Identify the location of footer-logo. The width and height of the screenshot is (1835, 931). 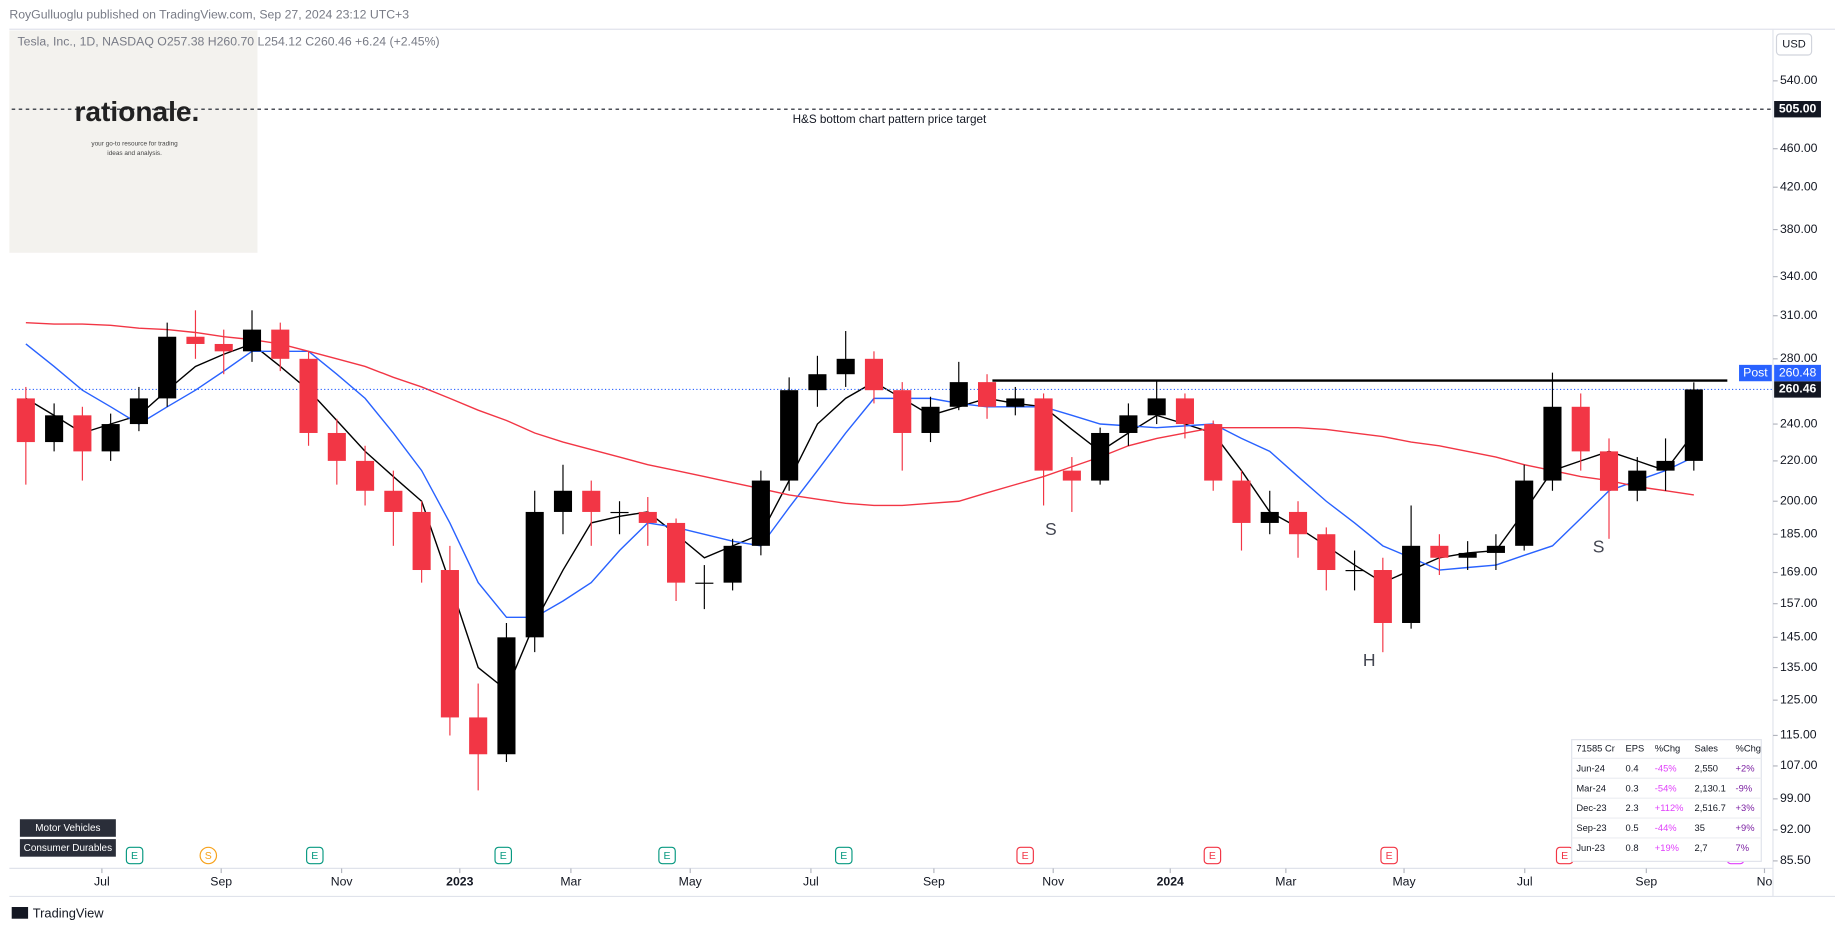
(20, 913).